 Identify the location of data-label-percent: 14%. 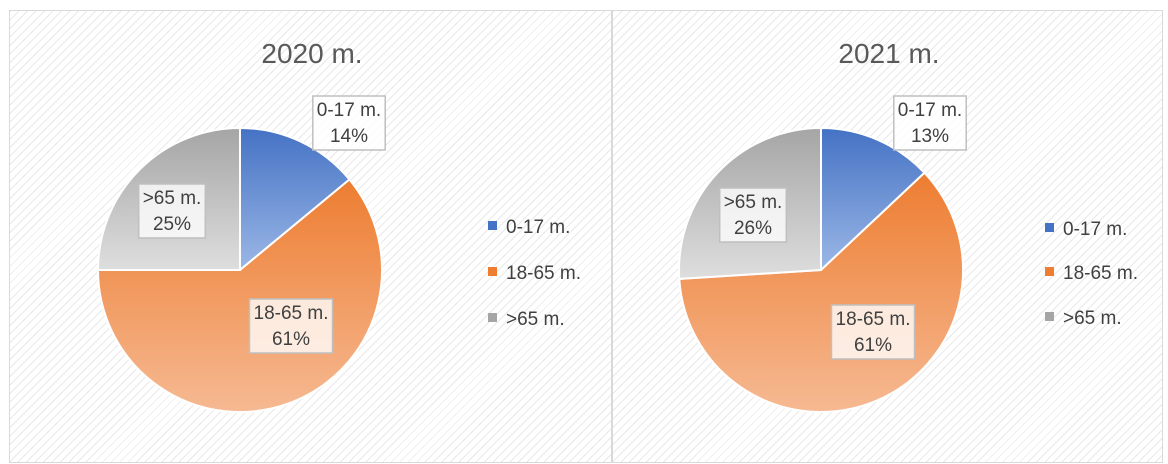
(349, 136).